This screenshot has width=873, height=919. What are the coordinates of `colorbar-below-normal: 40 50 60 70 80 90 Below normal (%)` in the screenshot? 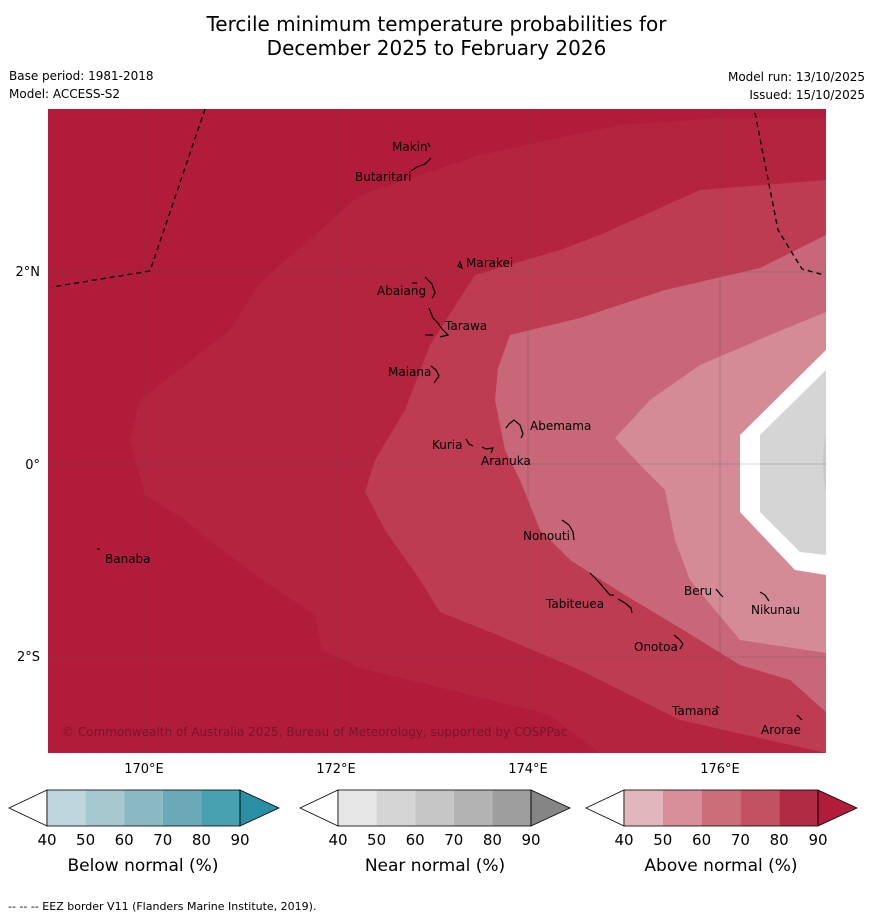 It's located at (144, 832).